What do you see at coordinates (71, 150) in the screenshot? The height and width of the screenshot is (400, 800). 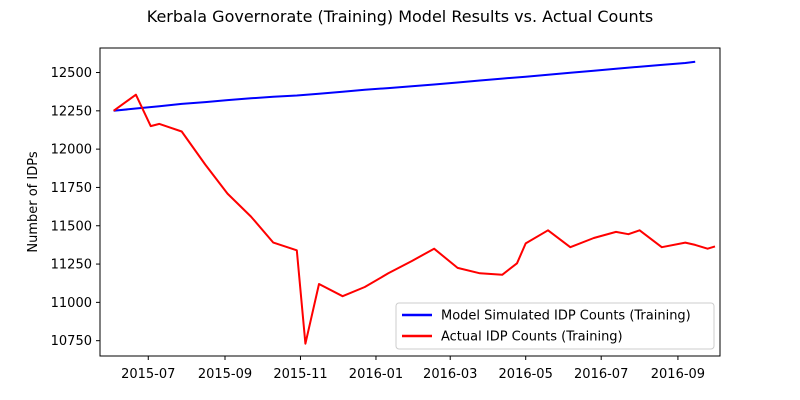 I see `y-tick-label: 12000` at bounding box center [71, 150].